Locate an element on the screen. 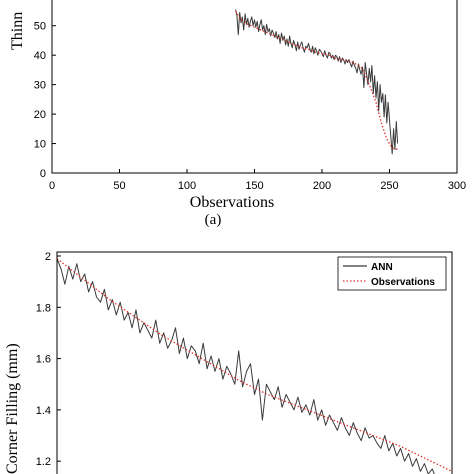 The height and width of the screenshot is (474, 474). panel-a-x-tick-label: 300 is located at coordinates (457, 186).